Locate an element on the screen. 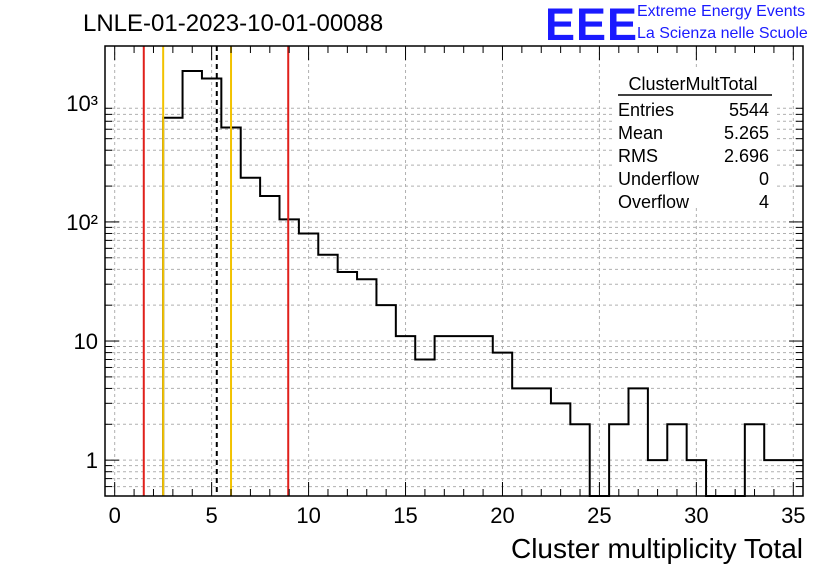 The image size is (836, 572). stats-value-4: 4 is located at coordinates (764, 202).